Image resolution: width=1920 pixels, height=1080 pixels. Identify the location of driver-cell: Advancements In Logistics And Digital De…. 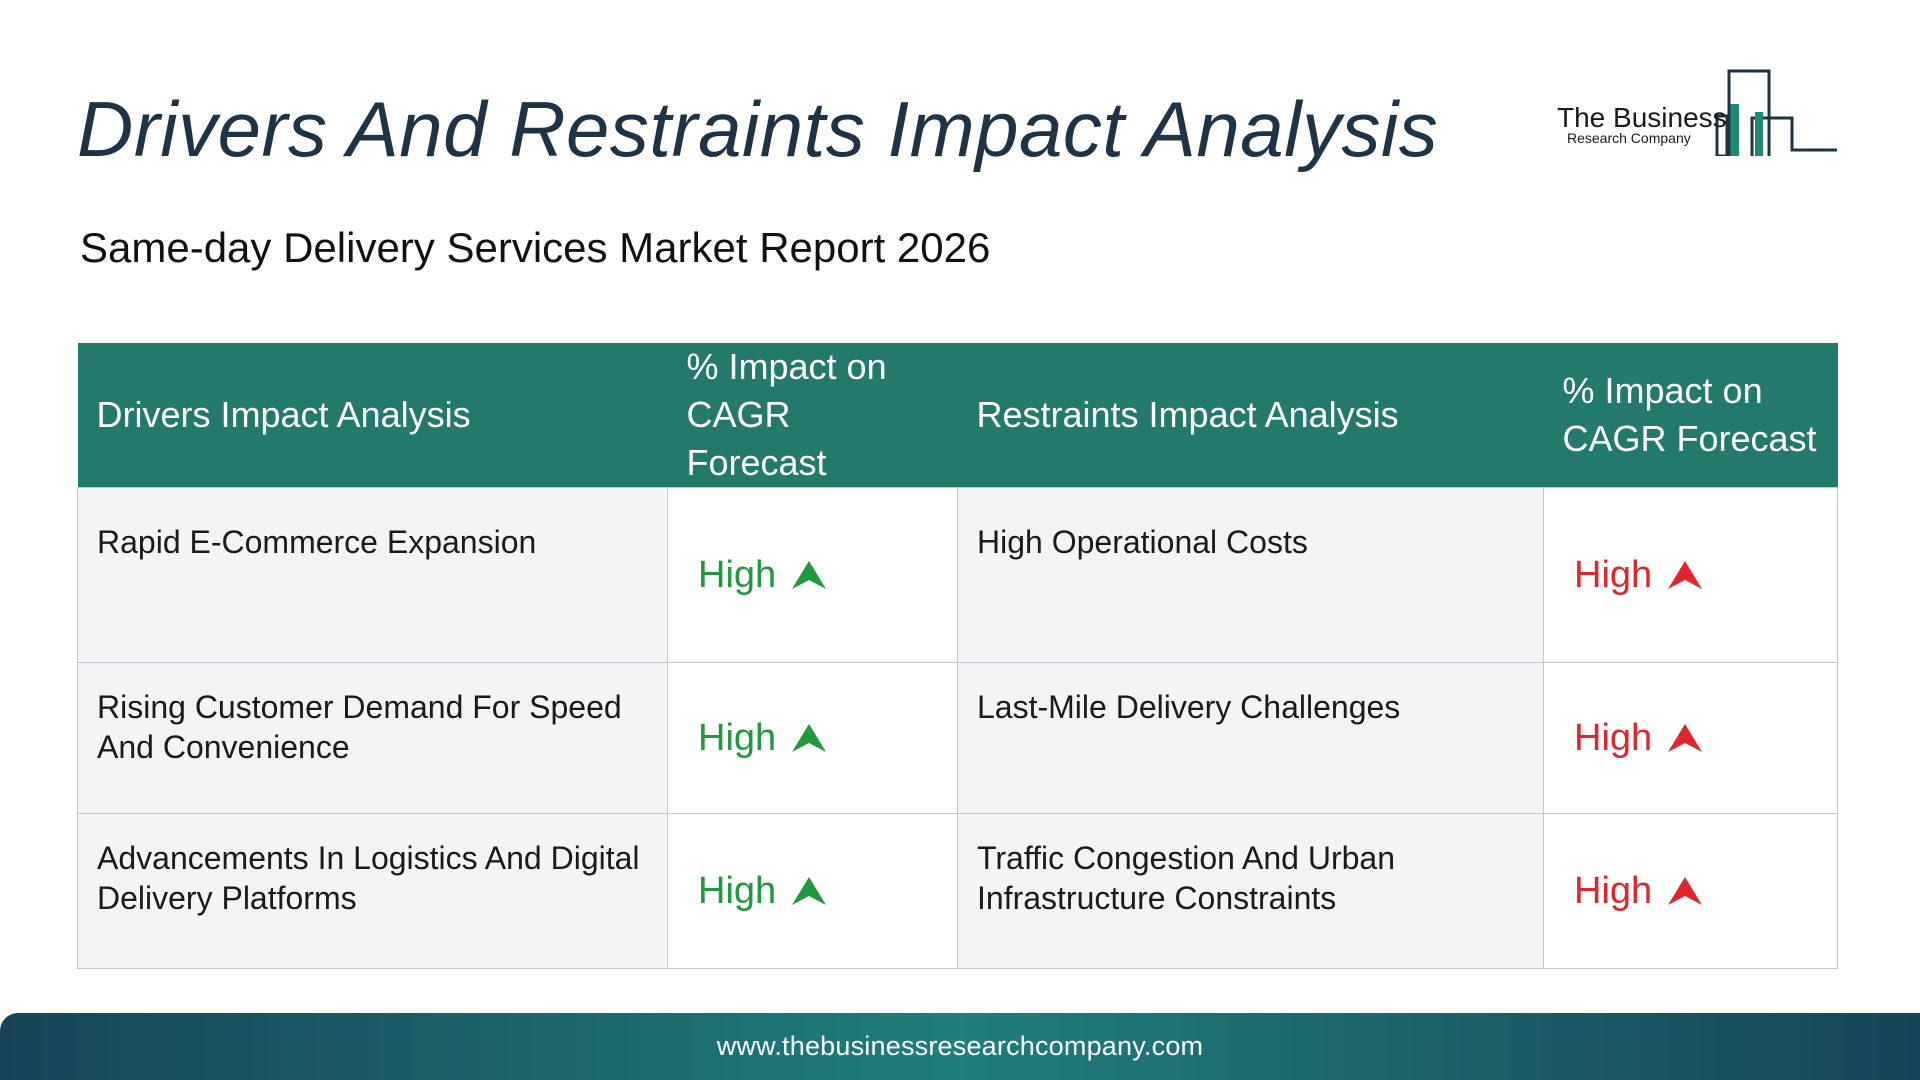
(372, 891).